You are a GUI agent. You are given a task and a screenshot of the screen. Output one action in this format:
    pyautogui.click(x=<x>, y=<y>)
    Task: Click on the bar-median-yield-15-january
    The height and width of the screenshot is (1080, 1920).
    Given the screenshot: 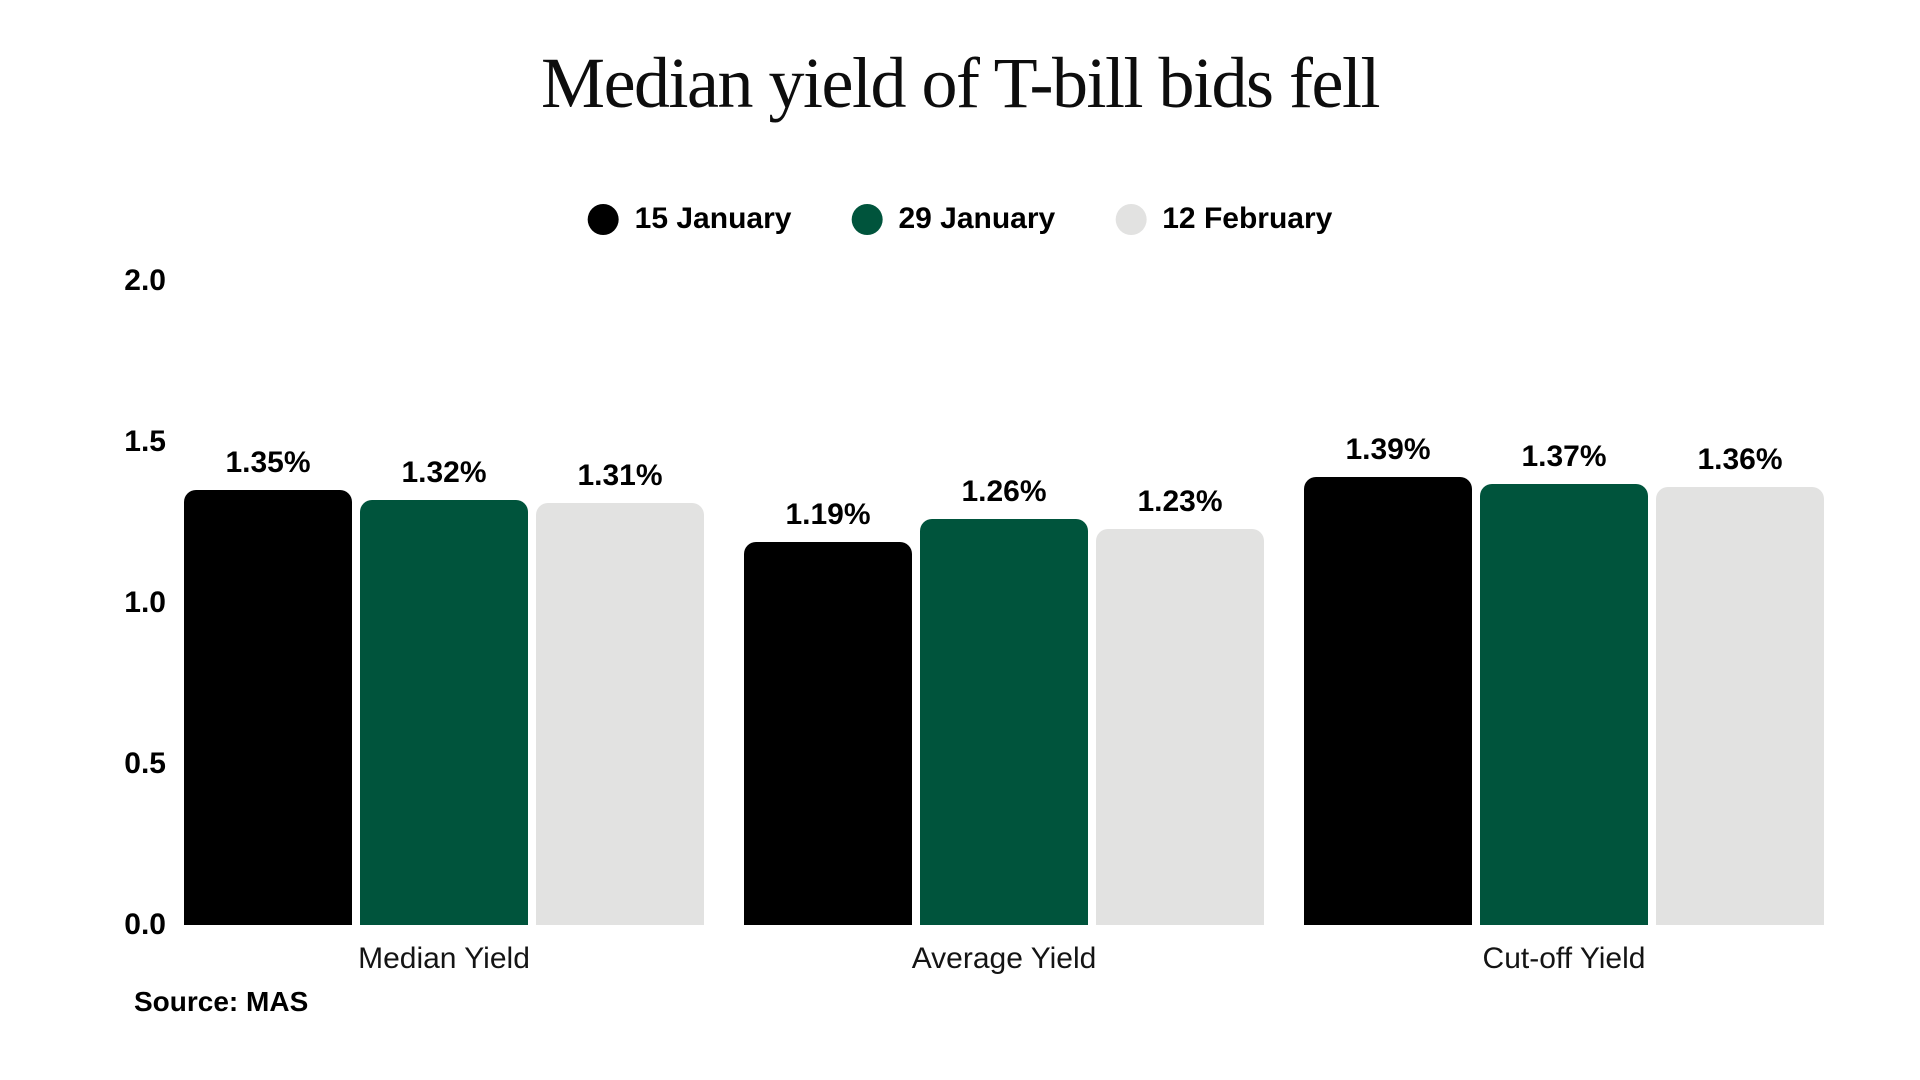 What is the action you would take?
    pyautogui.click(x=268, y=707)
    